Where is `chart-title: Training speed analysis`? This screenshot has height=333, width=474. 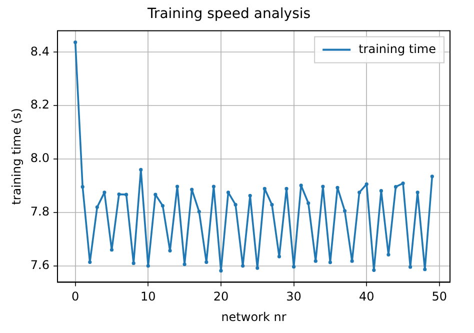 chart-title: Training speed analysis is located at coordinates (228, 14).